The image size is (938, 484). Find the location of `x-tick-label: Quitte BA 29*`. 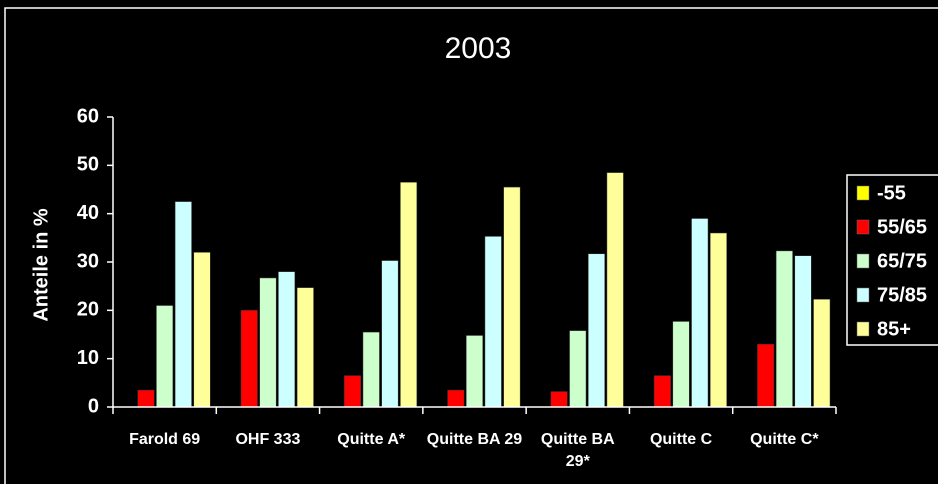

x-tick-label: Quitte BA 29* is located at coordinates (577, 450).